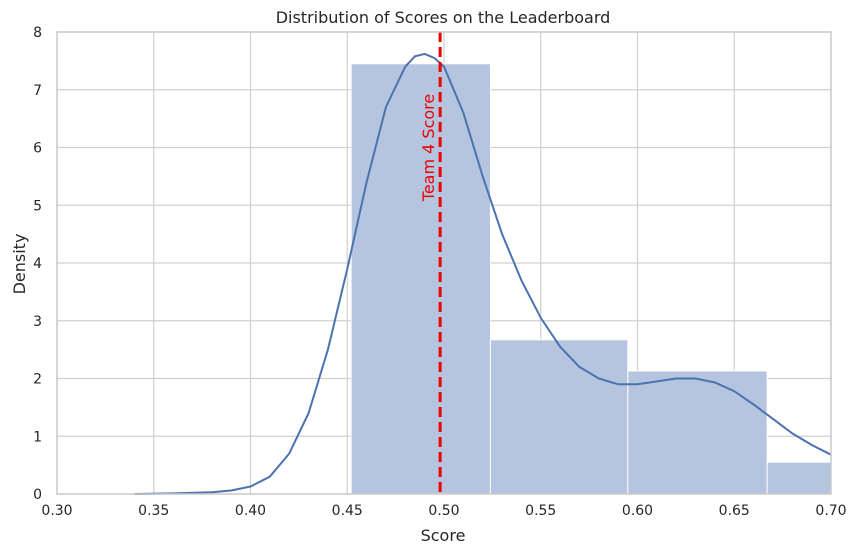  What do you see at coordinates (428, 148) in the screenshot?
I see `team-4-score-label: Team 4 Score` at bounding box center [428, 148].